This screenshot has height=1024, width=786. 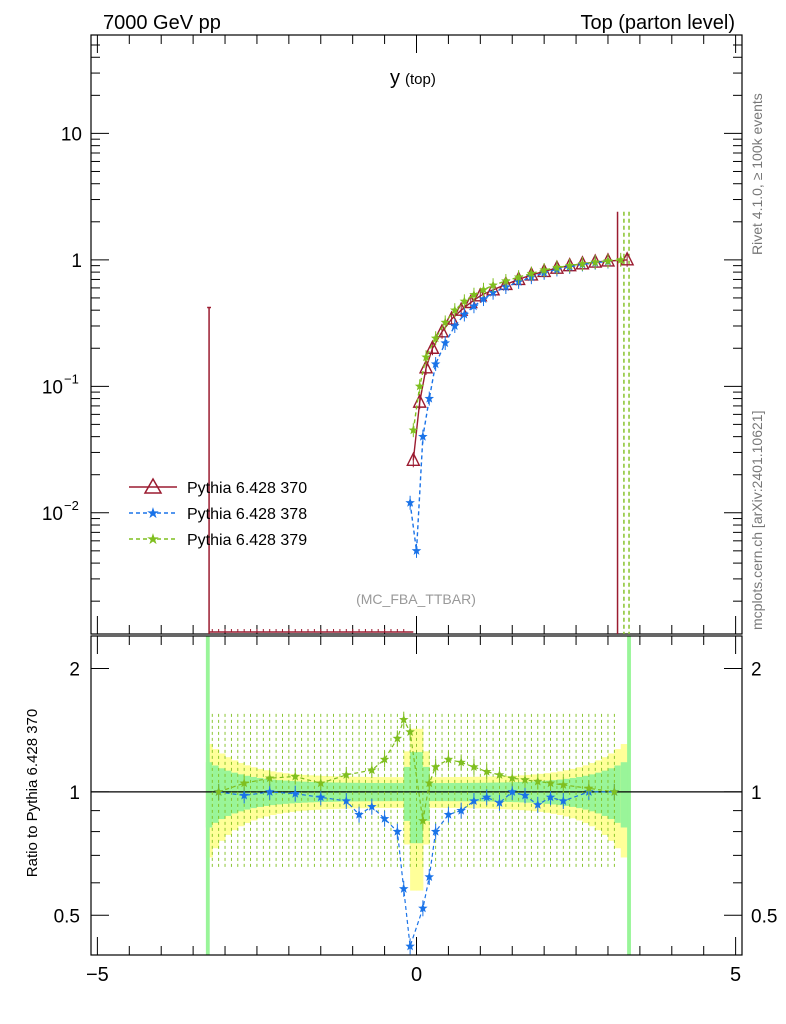 What do you see at coordinates (756, 669) in the screenshot?
I see `ratio-y-tick-label-right: 2` at bounding box center [756, 669].